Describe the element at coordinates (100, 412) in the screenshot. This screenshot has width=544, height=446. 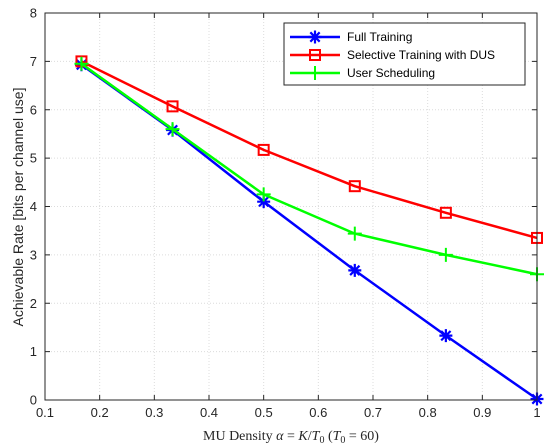
I see `x-tick-label: 0.2` at that location.